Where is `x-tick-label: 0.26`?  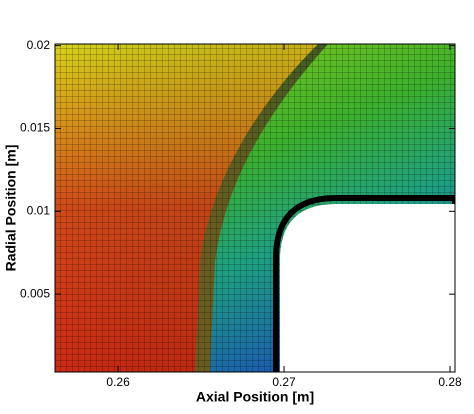
x-tick-label: 0.26 is located at coordinates (118, 382).